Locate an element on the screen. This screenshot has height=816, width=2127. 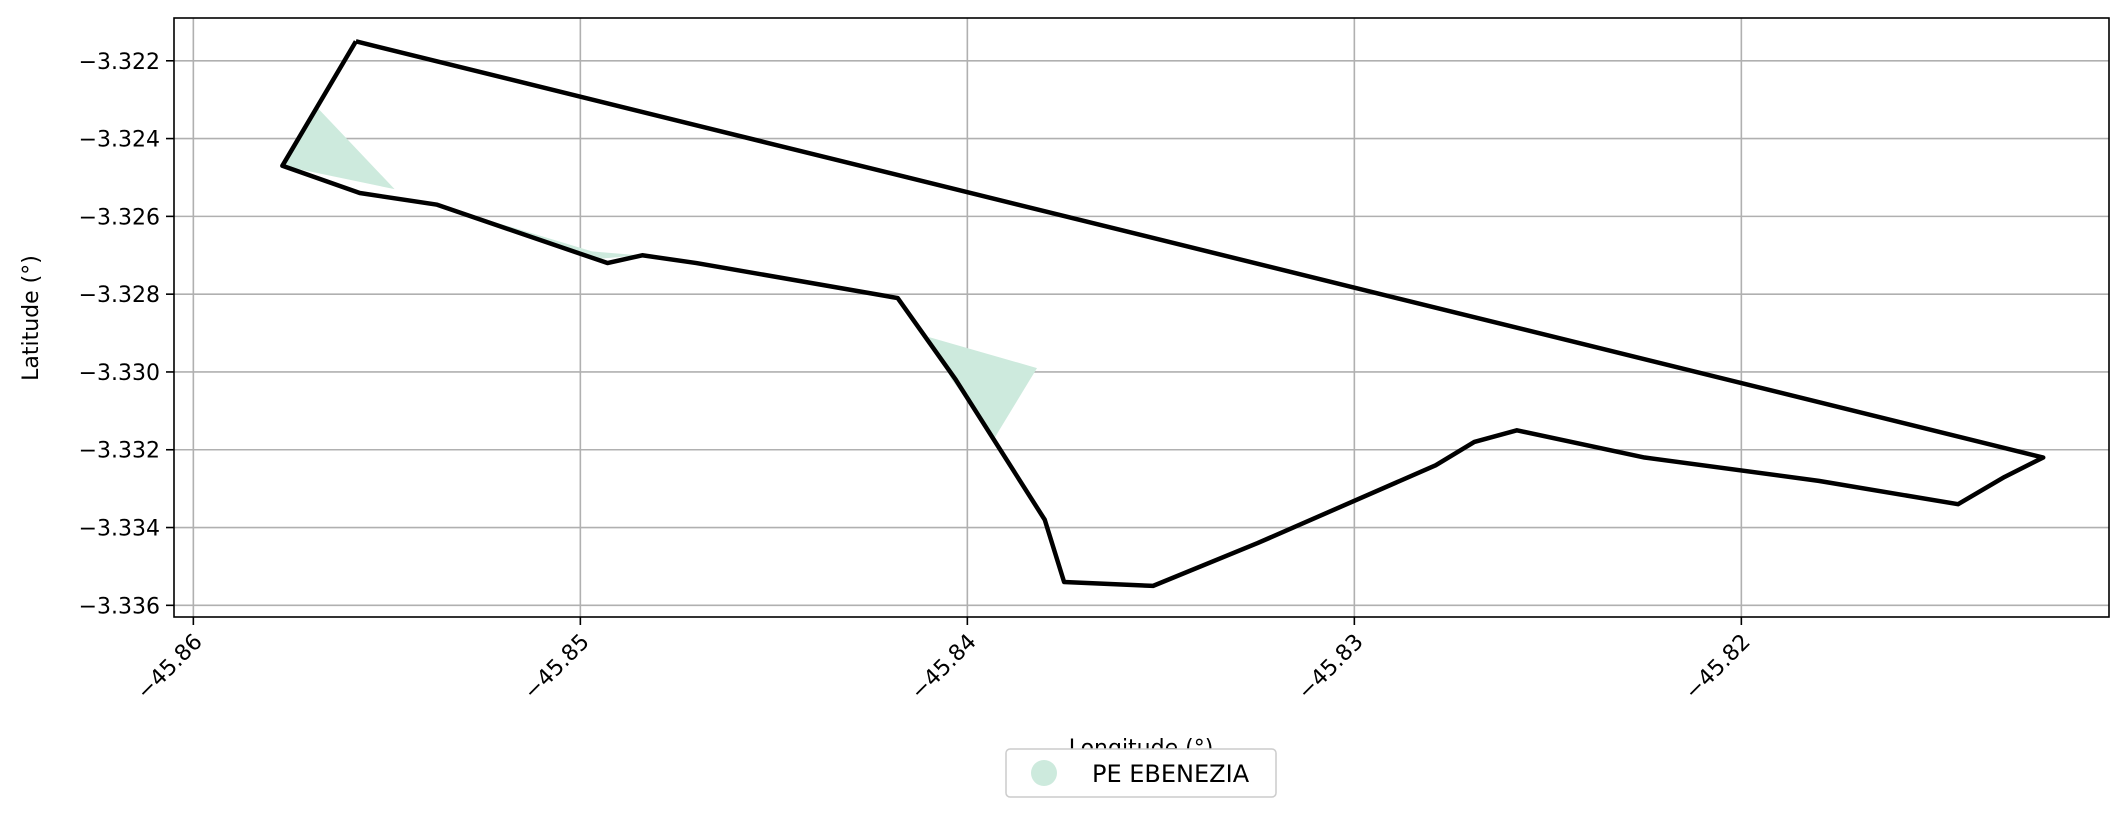
y-tick-label: −3.326 is located at coordinates (119, 217).